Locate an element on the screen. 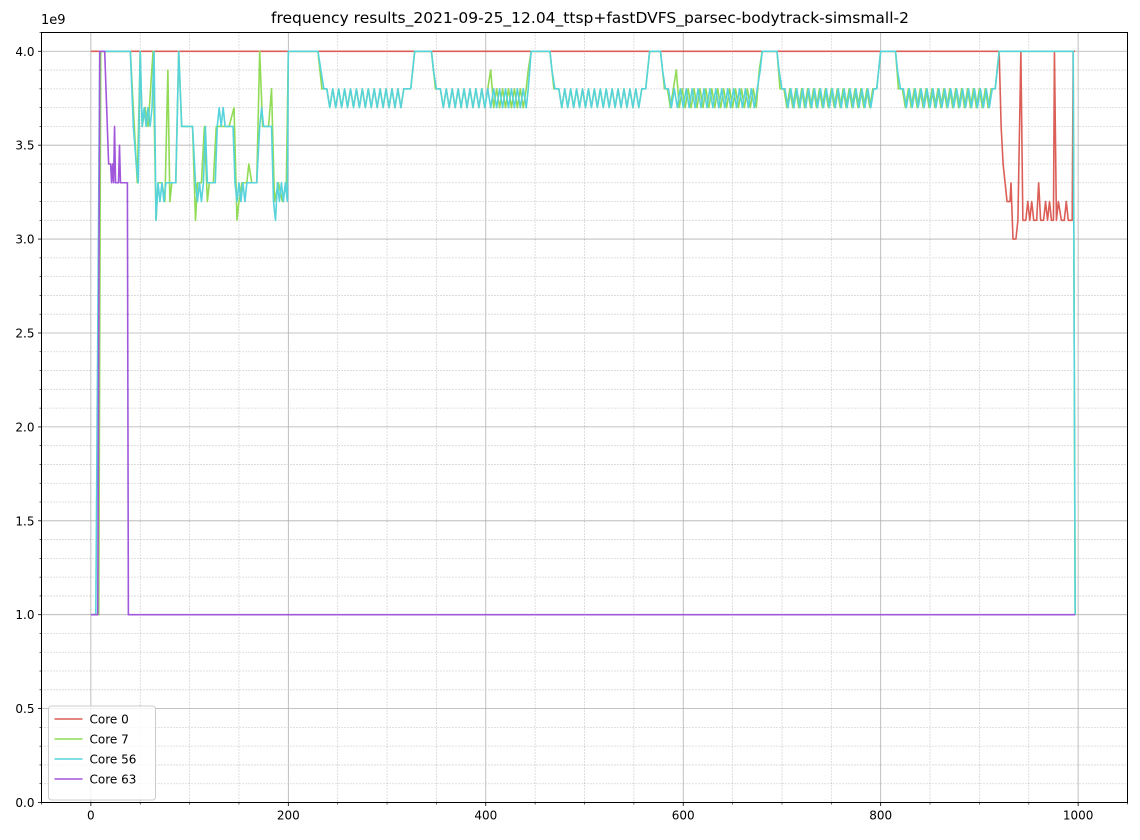 The image size is (1140, 840). y-tick-label: 4.0 is located at coordinates (24, 52).